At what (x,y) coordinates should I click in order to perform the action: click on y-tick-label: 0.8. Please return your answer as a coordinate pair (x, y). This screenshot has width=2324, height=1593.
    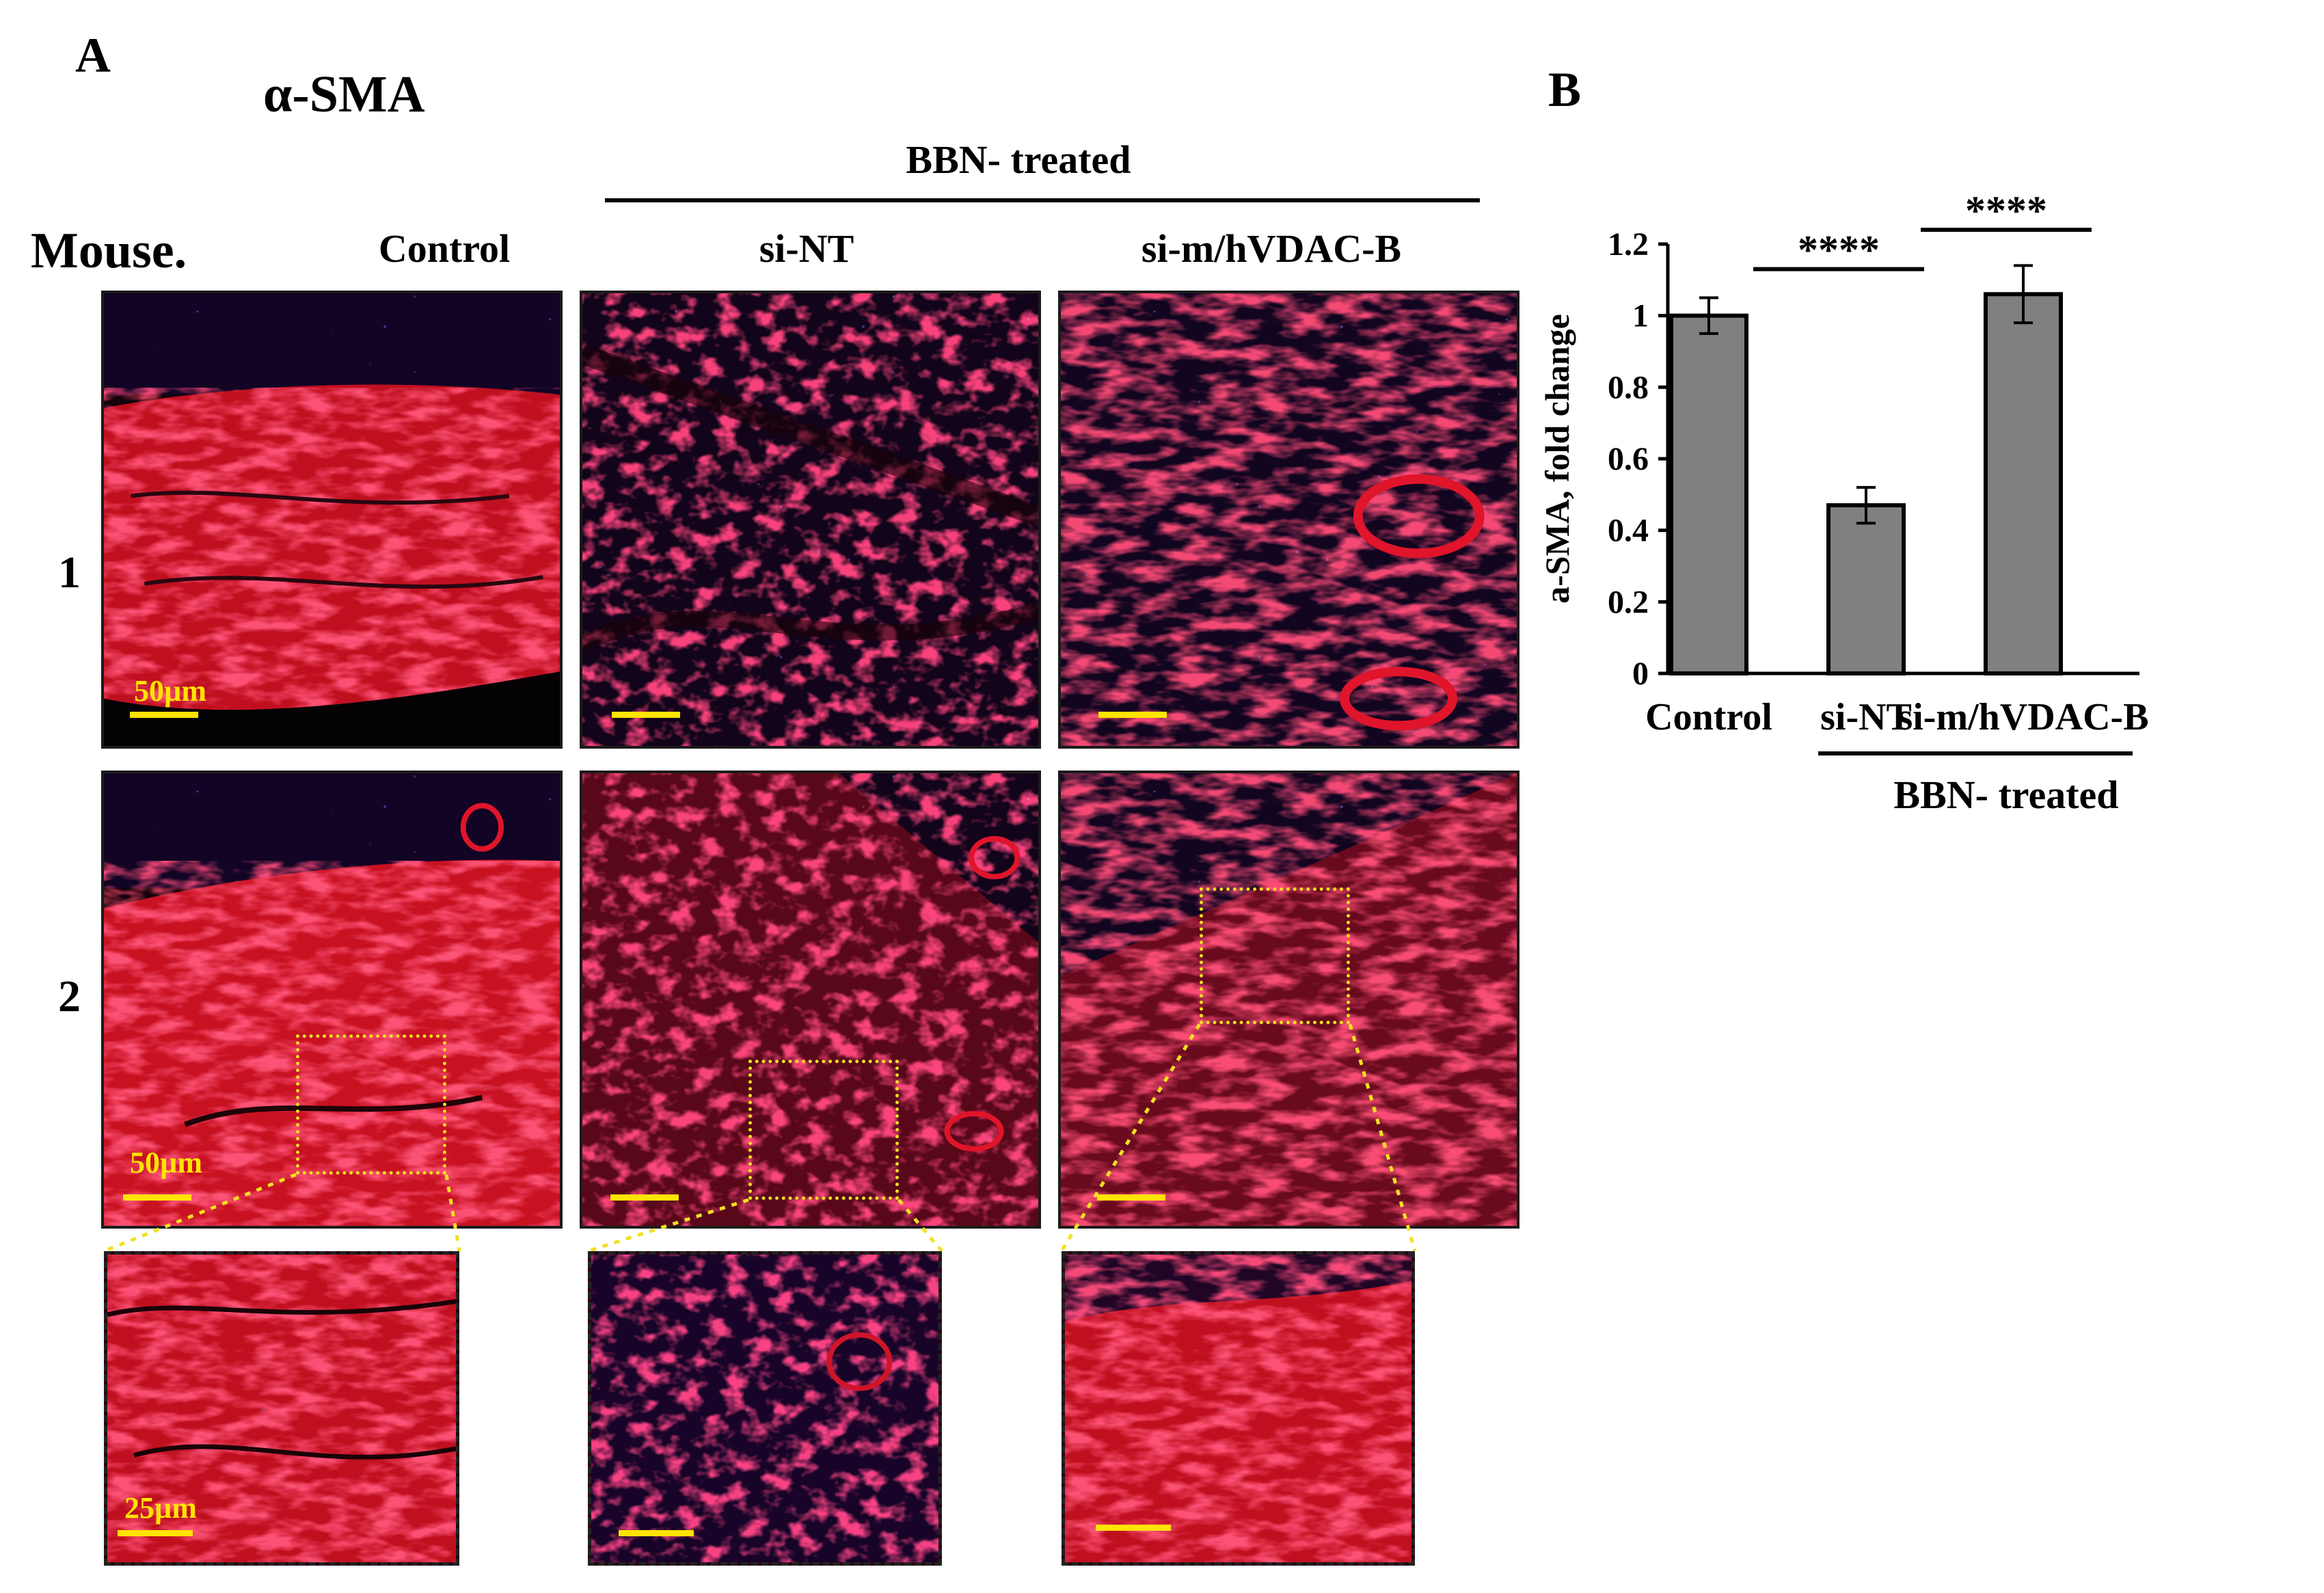
    Looking at the image, I should click on (1628, 387).